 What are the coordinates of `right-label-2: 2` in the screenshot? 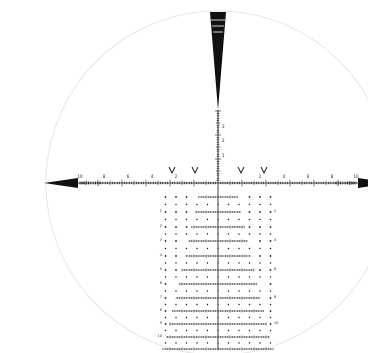 It's located at (275, 211).